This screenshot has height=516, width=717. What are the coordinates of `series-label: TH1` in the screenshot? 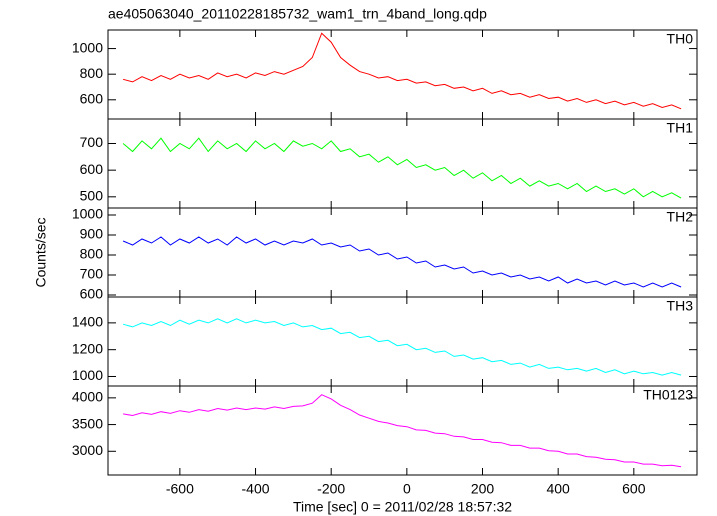 It's located at (680, 128).